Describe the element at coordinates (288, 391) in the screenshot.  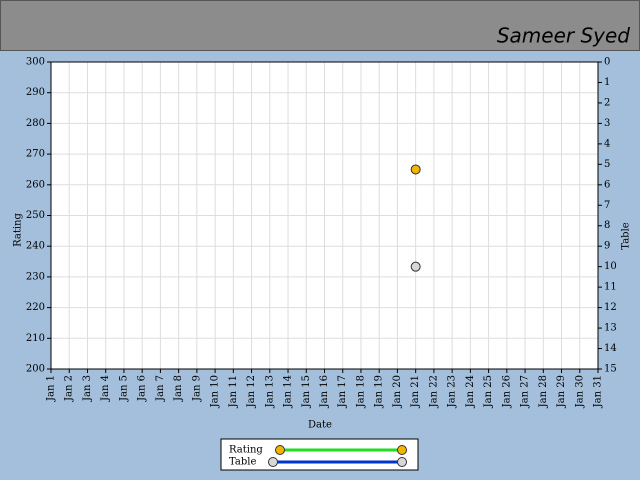
I see `x-tick-label: Jan 14` at that location.